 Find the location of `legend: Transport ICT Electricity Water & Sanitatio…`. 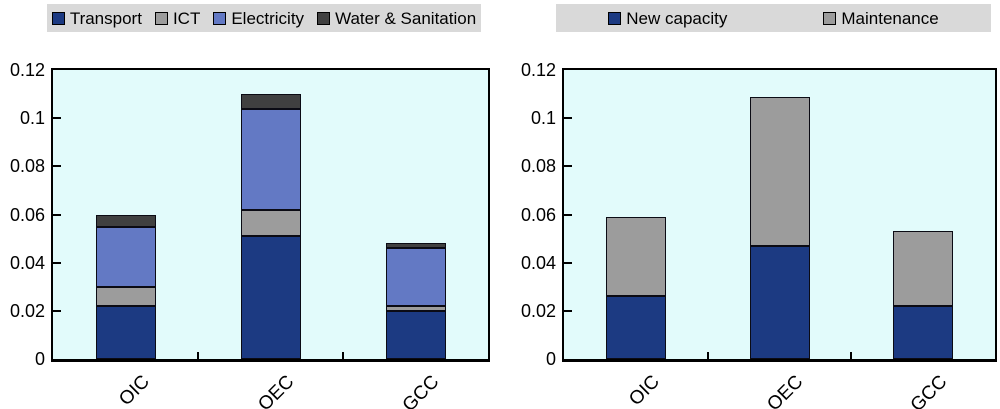

legend: Transport ICT Electricity Water & Sanitatio… is located at coordinates (264, 18).